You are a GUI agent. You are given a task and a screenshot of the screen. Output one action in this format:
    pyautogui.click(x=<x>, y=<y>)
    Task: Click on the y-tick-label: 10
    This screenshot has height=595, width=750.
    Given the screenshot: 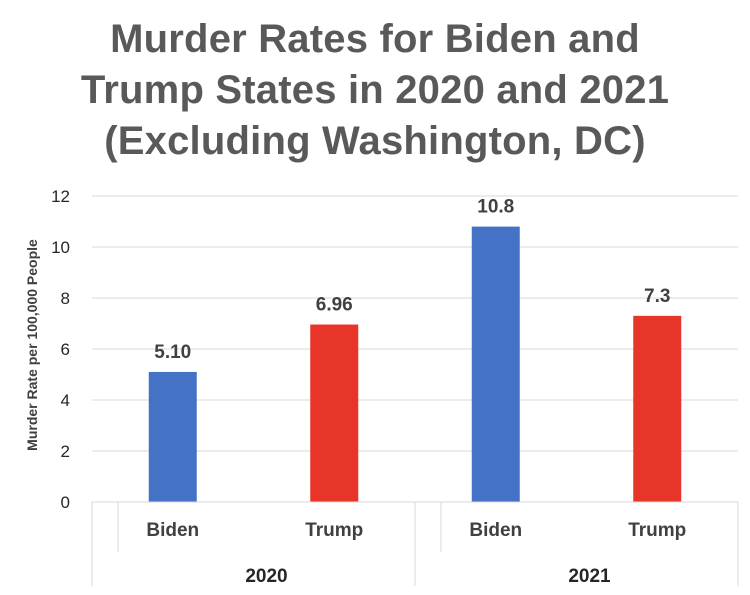 What is the action you would take?
    pyautogui.click(x=60, y=247)
    